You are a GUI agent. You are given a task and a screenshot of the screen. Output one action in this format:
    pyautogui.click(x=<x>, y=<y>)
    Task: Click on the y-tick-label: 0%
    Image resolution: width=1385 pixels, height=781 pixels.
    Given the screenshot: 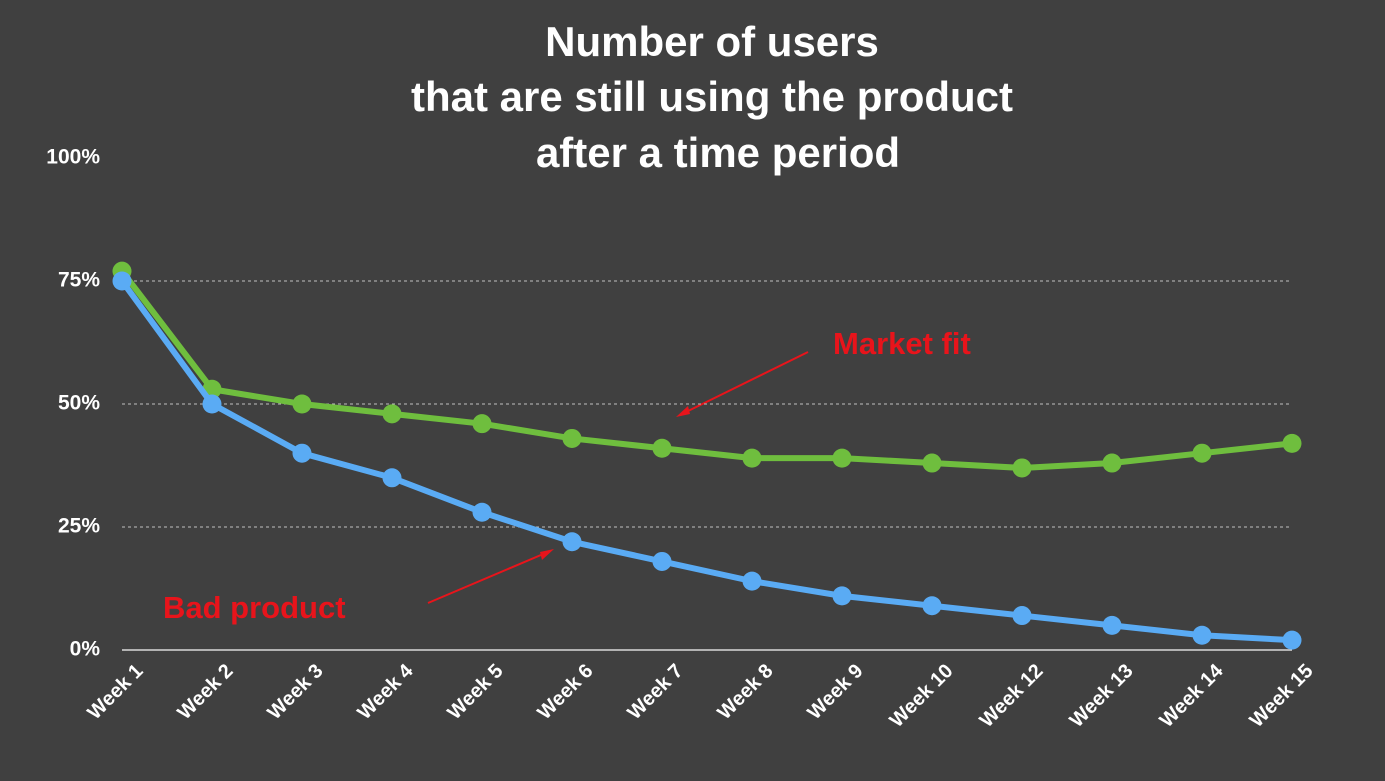 What is the action you would take?
    pyautogui.click(x=85, y=649)
    